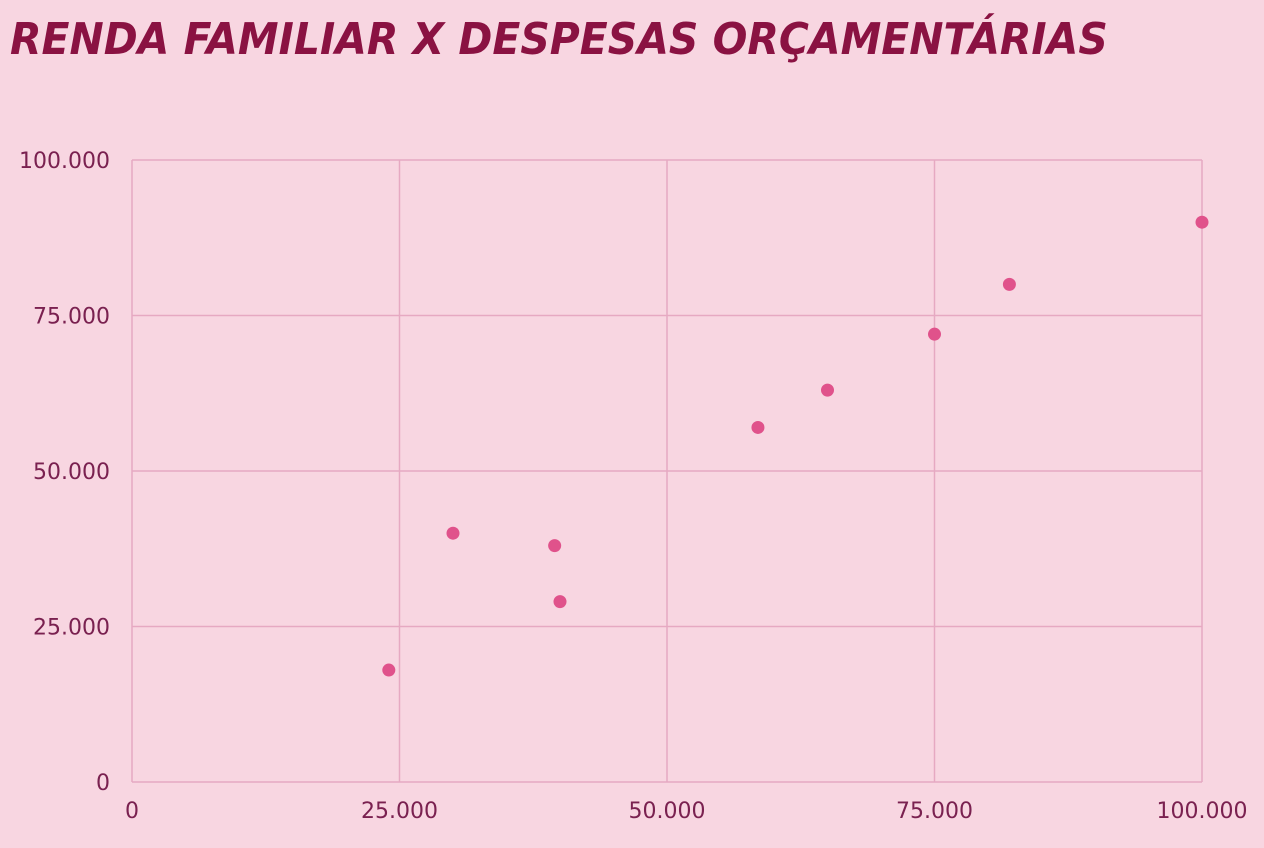 The height and width of the screenshot is (848, 1264). I want to click on x-tick-label: 75.000, so click(934, 811).